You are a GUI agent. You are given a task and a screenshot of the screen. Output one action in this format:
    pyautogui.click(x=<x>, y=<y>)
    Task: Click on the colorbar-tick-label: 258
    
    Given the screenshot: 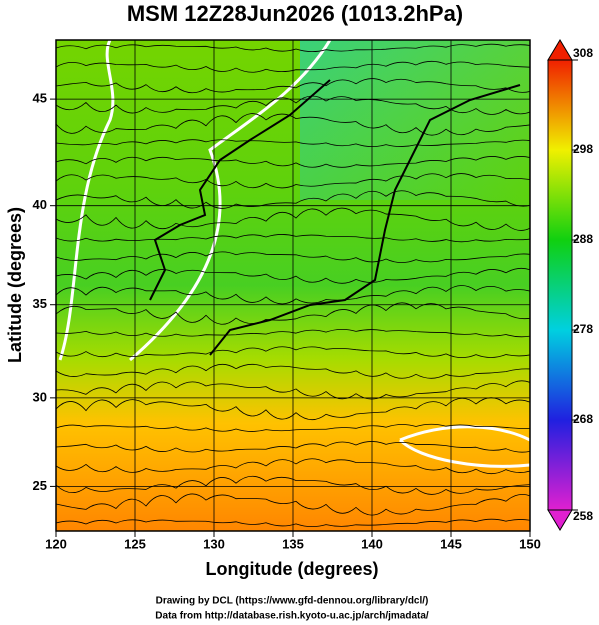 What is the action you would take?
    pyautogui.click(x=583, y=516)
    